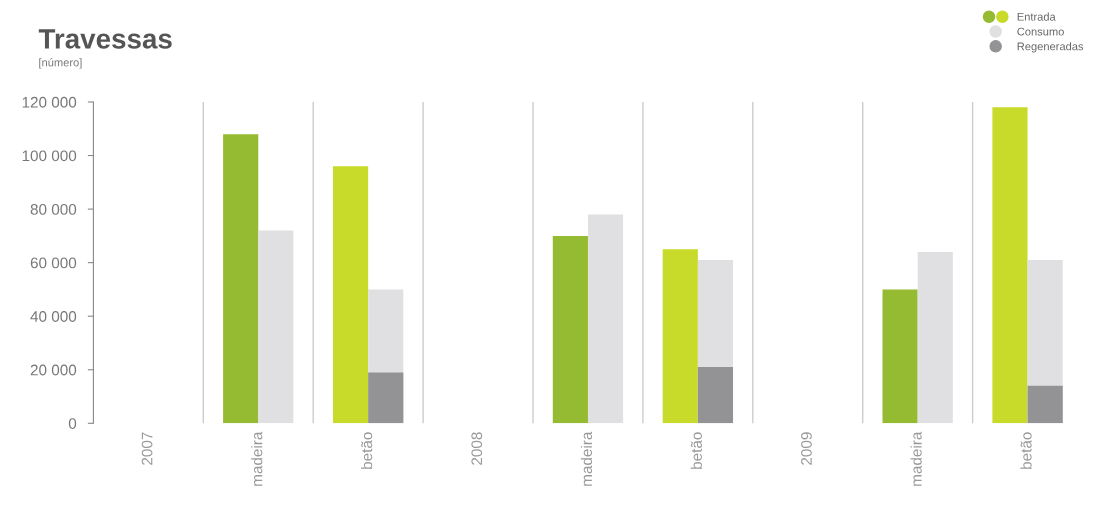 Image resolution: width=1099 pixels, height=510 pixels. What do you see at coordinates (1050, 47) in the screenshot?
I see `legend-label: Regeneradas` at bounding box center [1050, 47].